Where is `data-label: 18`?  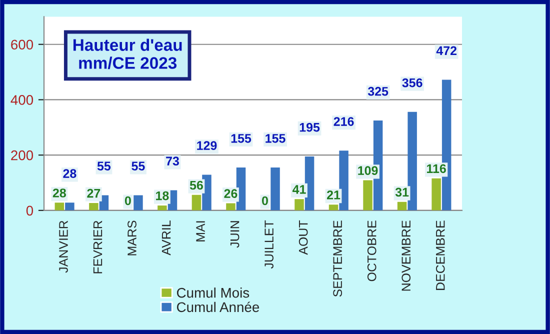
data-label: 18 is located at coordinates (162, 195).